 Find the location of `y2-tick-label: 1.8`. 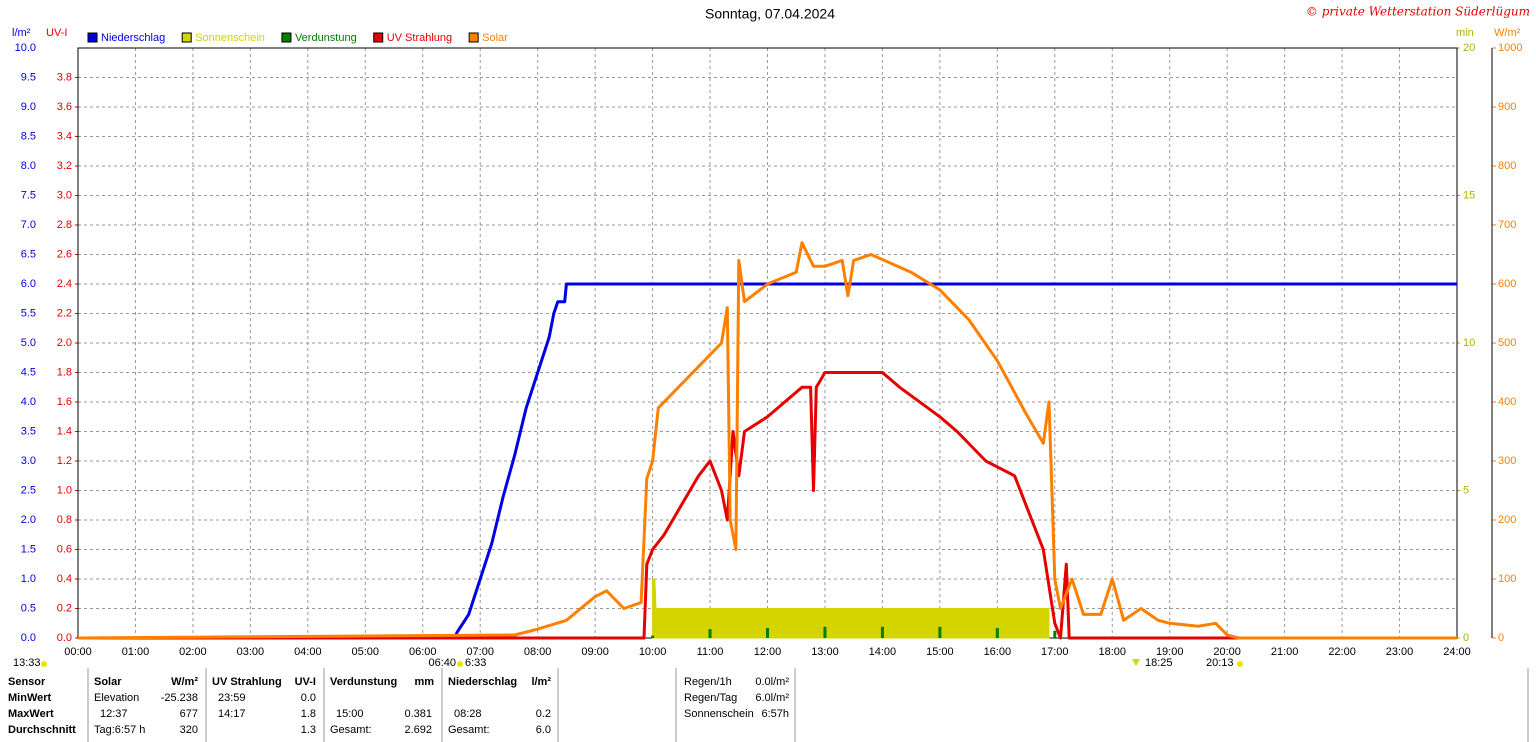

y2-tick-label: 1.8 is located at coordinates (64, 372).